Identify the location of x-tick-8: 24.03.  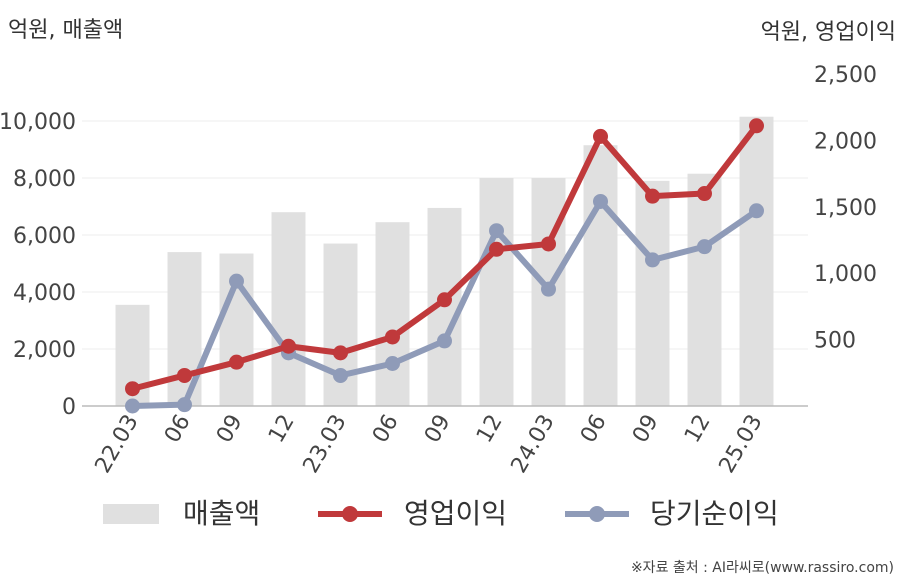
(533, 444).